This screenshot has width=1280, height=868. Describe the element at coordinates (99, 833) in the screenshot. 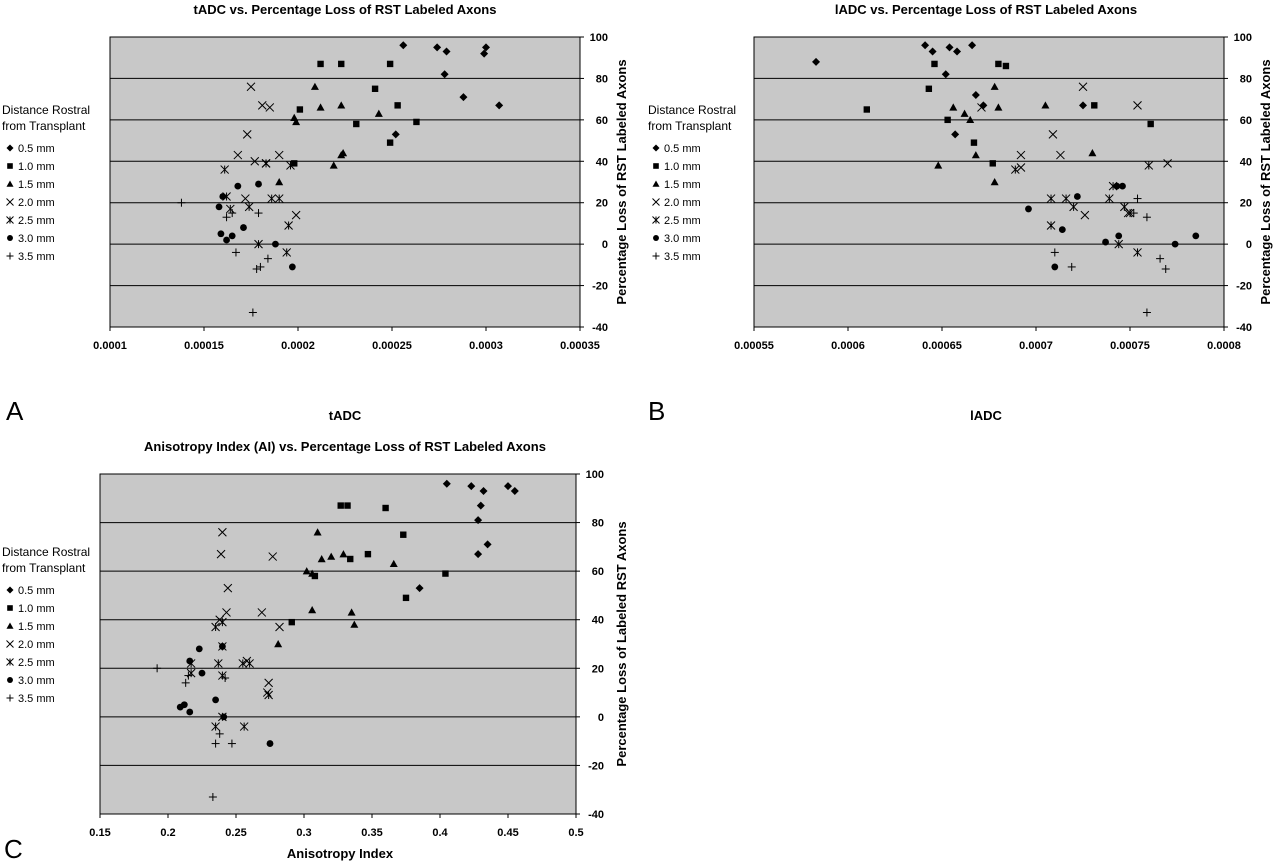

I see `x-tick-label: 0.15` at that location.